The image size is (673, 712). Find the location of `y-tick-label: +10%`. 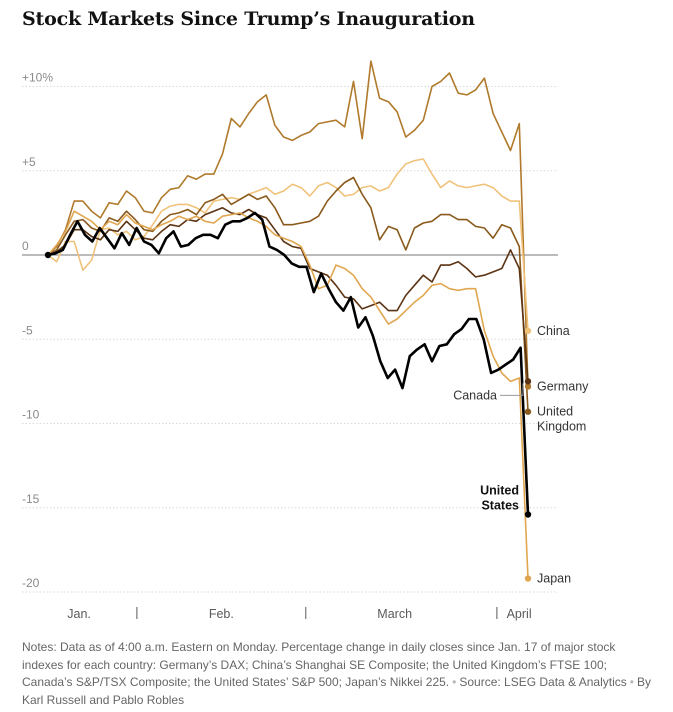

y-tick-label: +10% is located at coordinates (37, 78).